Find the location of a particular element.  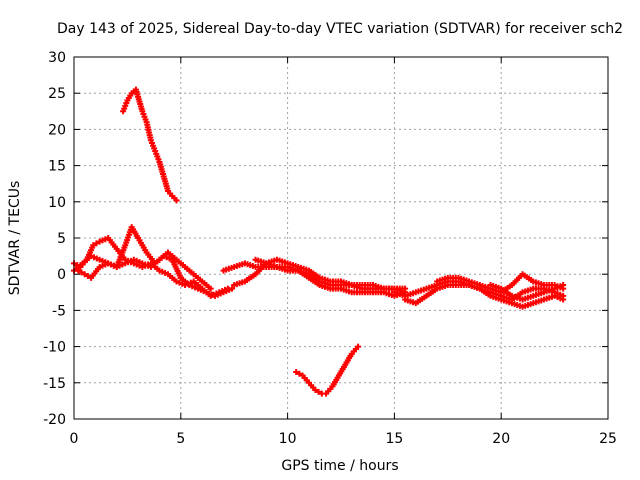

x-tick-label: 0 is located at coordinates (74, 439).